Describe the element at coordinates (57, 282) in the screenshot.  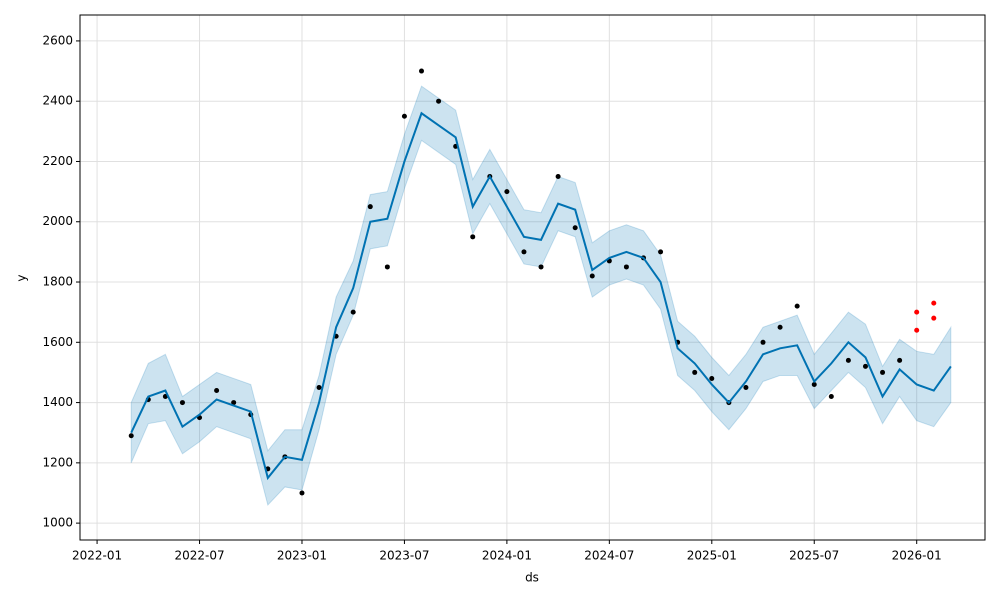
I see `y-tick-label: 1800` at that location.